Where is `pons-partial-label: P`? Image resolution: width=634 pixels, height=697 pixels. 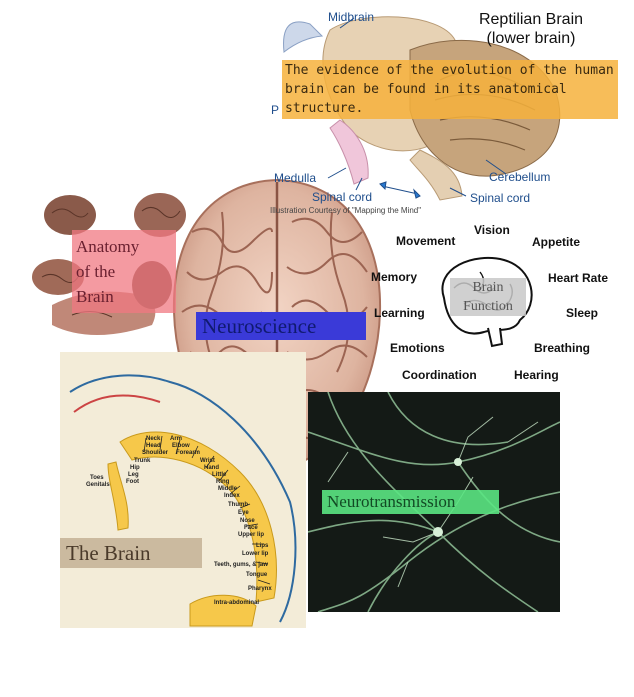
pons-partial-label: P is located at coordinates (275, 110).